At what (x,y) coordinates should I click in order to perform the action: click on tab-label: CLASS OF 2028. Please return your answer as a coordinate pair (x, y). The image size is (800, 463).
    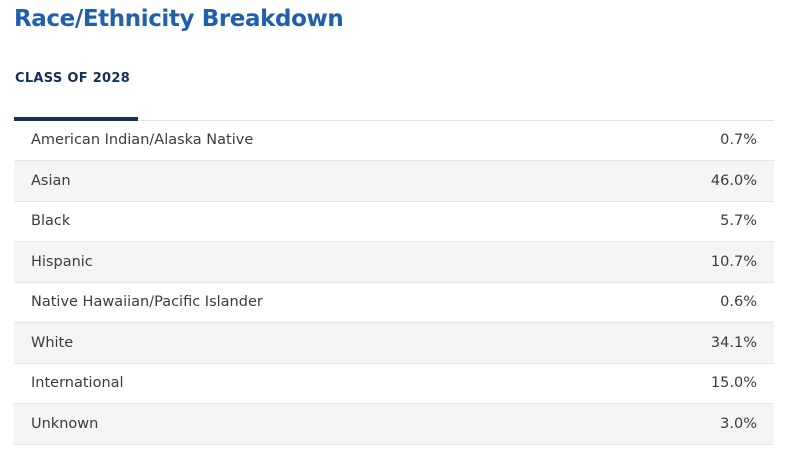
    Looking at the image, I should click on (73, 78).